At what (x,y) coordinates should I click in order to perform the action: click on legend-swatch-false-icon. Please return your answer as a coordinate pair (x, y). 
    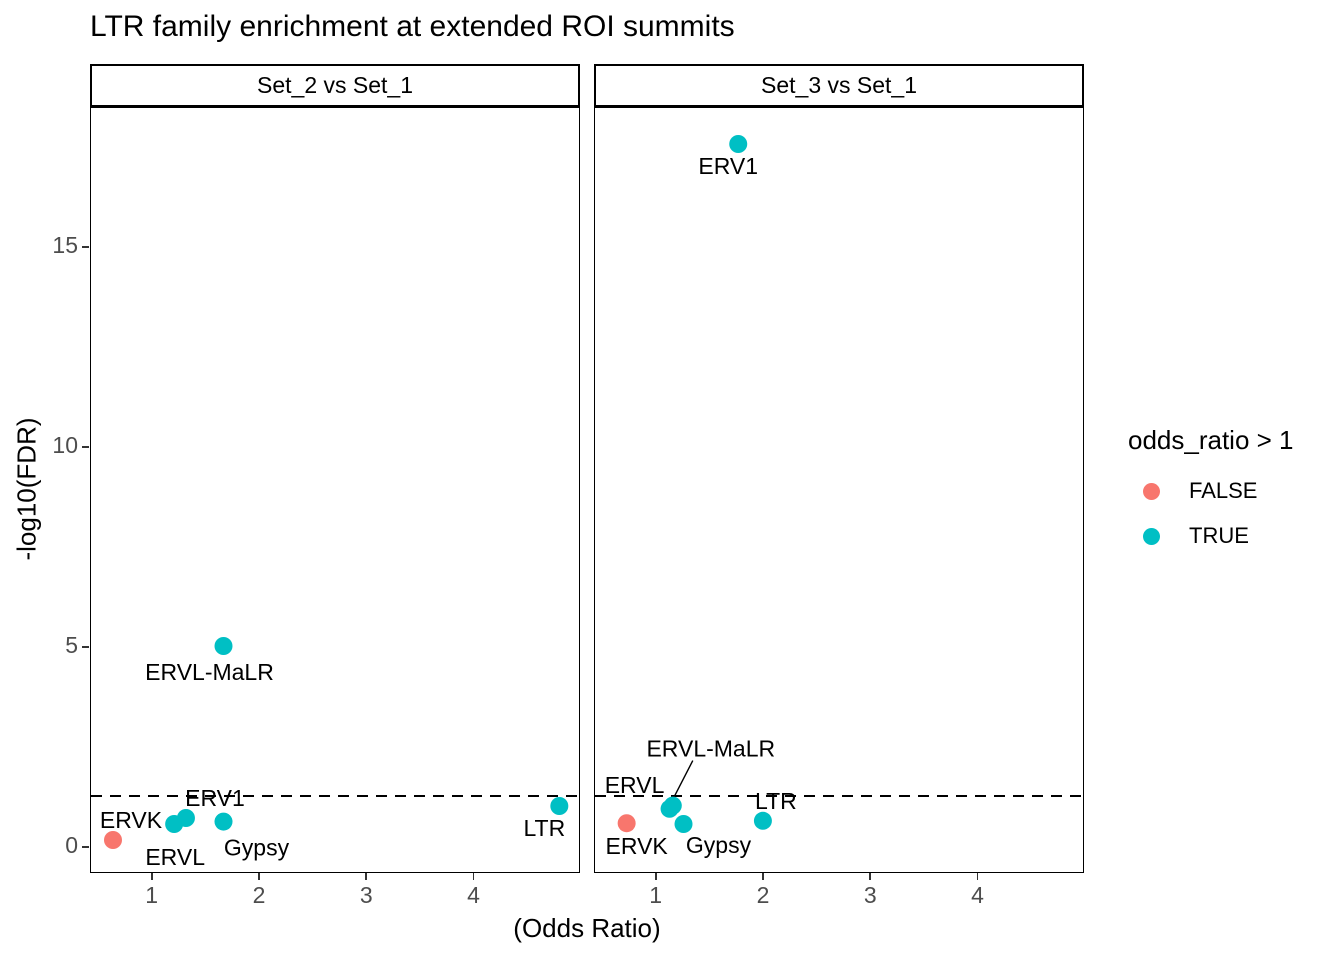
    Looking at the image, I should click on (1151, 491).